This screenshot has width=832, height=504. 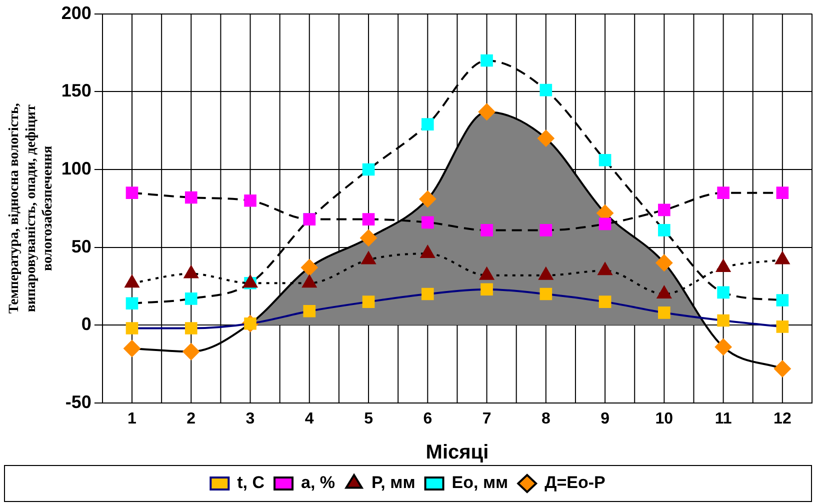 I want to click on y-axis-title: Температура, відносна вологість, випаровуваність, опади, дефіцит вологозабезпечення, so click(x=31, y=208).